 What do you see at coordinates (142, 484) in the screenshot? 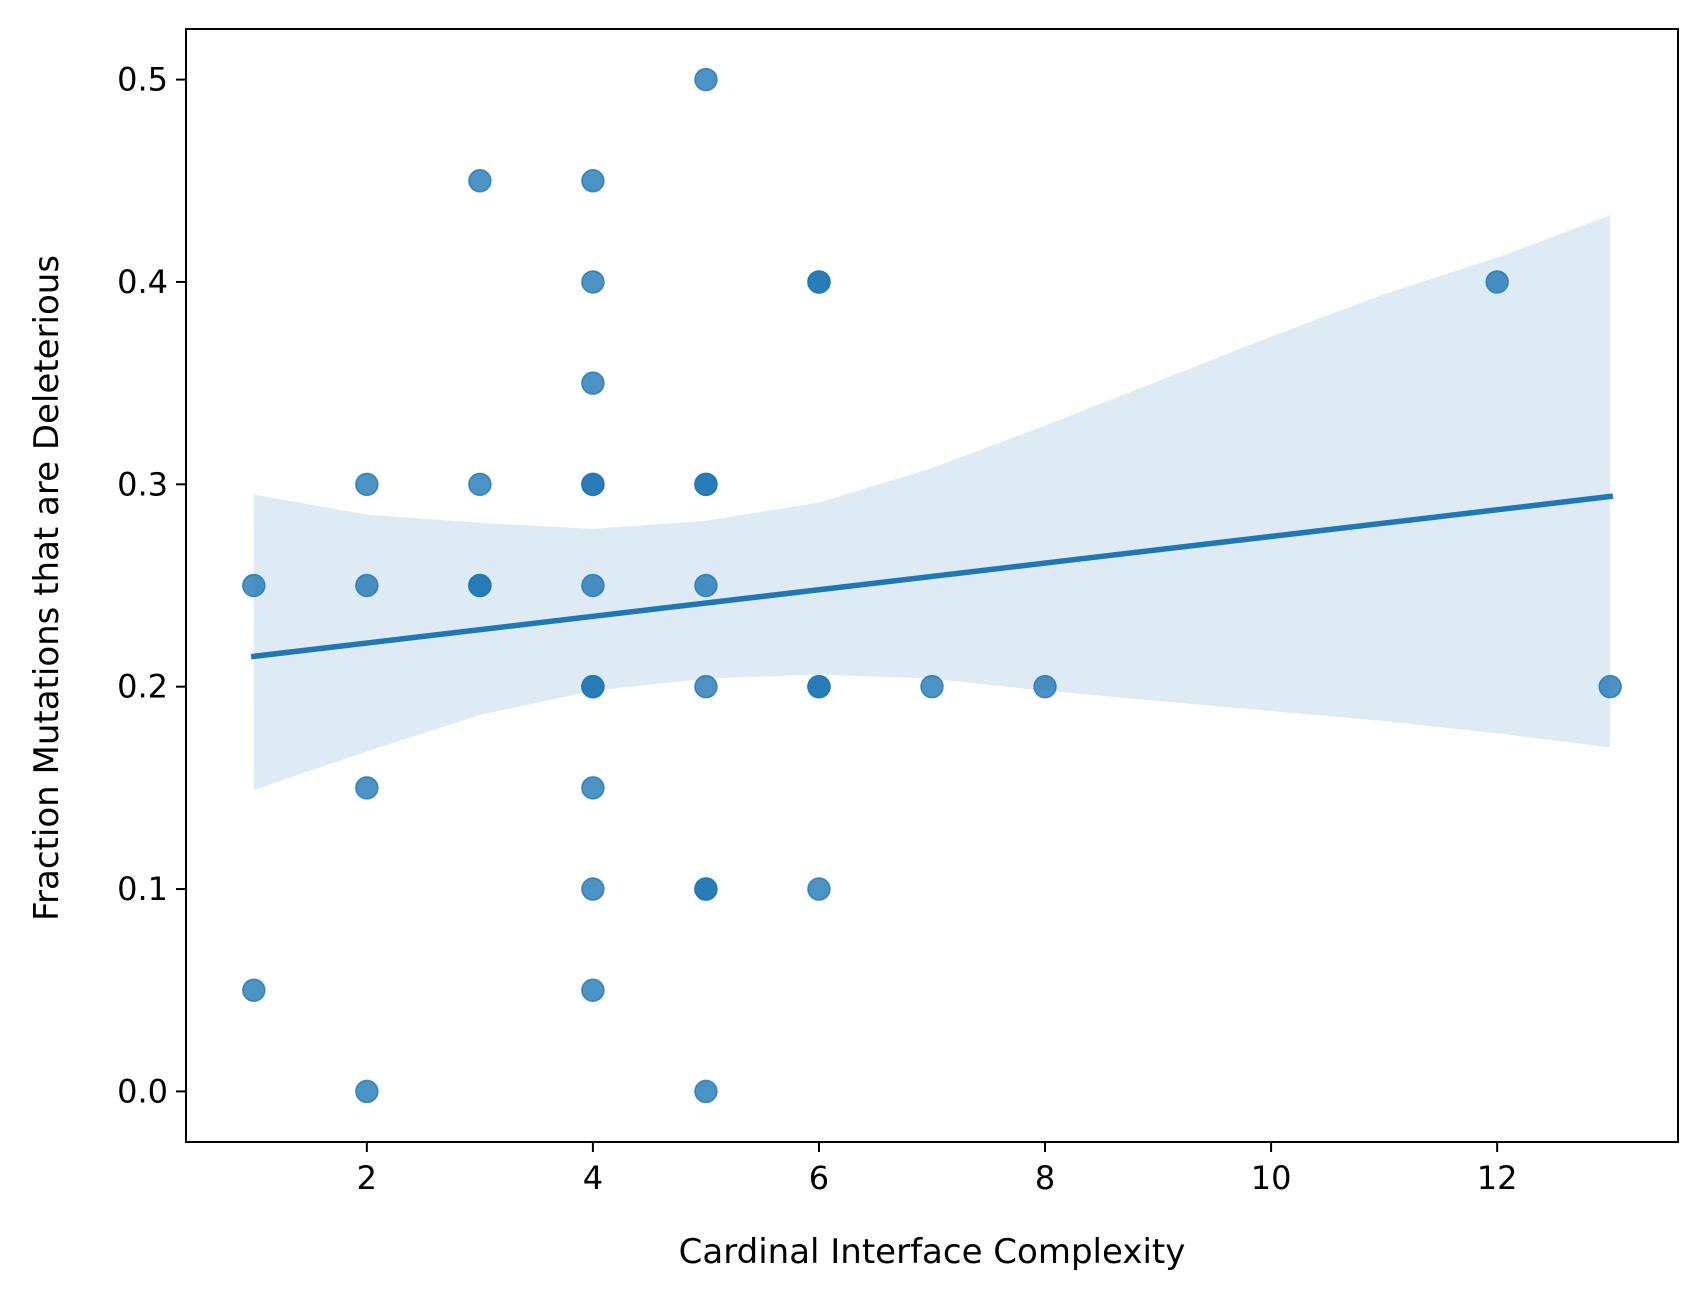
I see `y-tick-label: 0.3` at bounding box center [142, 484].